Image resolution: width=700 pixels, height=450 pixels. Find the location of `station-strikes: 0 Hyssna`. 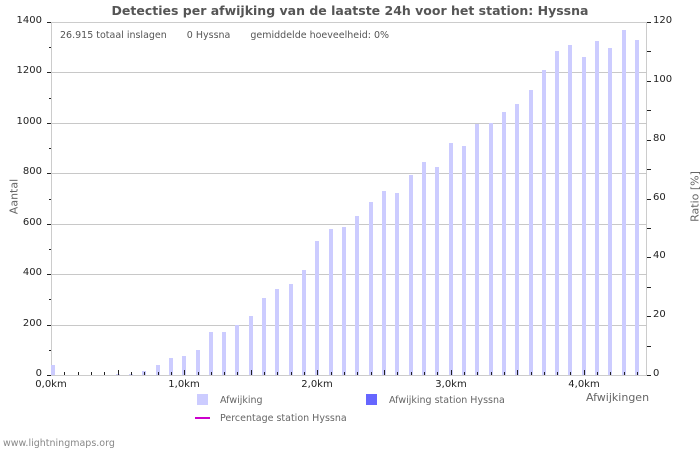

station-strikes: 0 Hyssna is located at coordinates (208, 35).